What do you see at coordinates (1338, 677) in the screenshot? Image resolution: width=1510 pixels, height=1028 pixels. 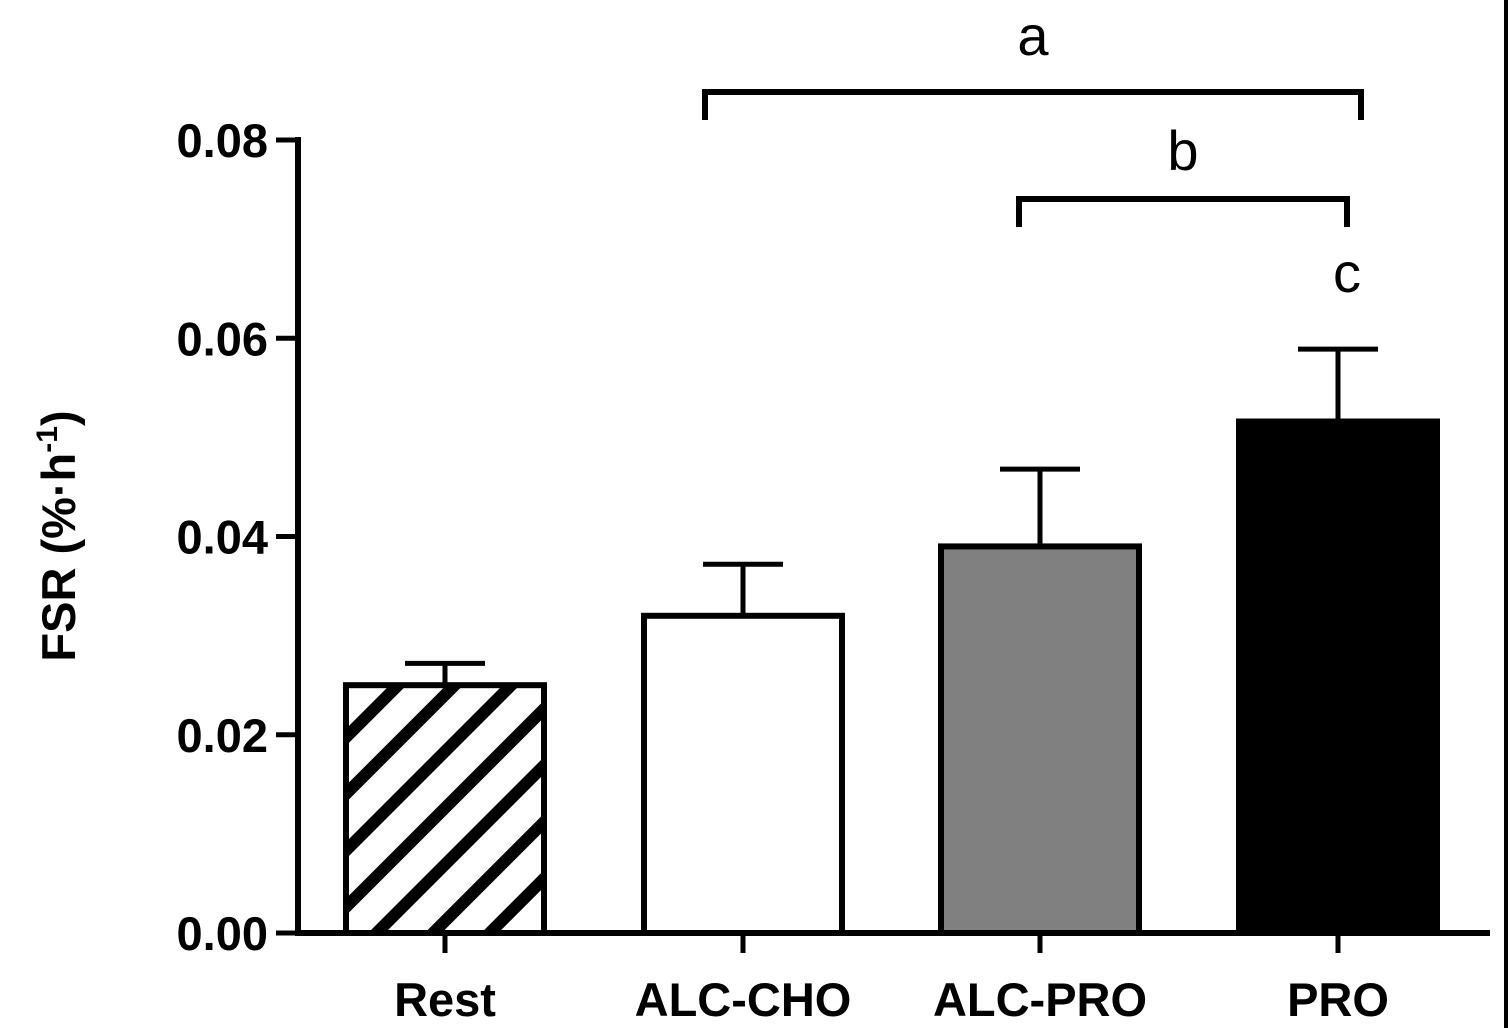 I see `bar-PRO` at bounding box center [1338, 677].